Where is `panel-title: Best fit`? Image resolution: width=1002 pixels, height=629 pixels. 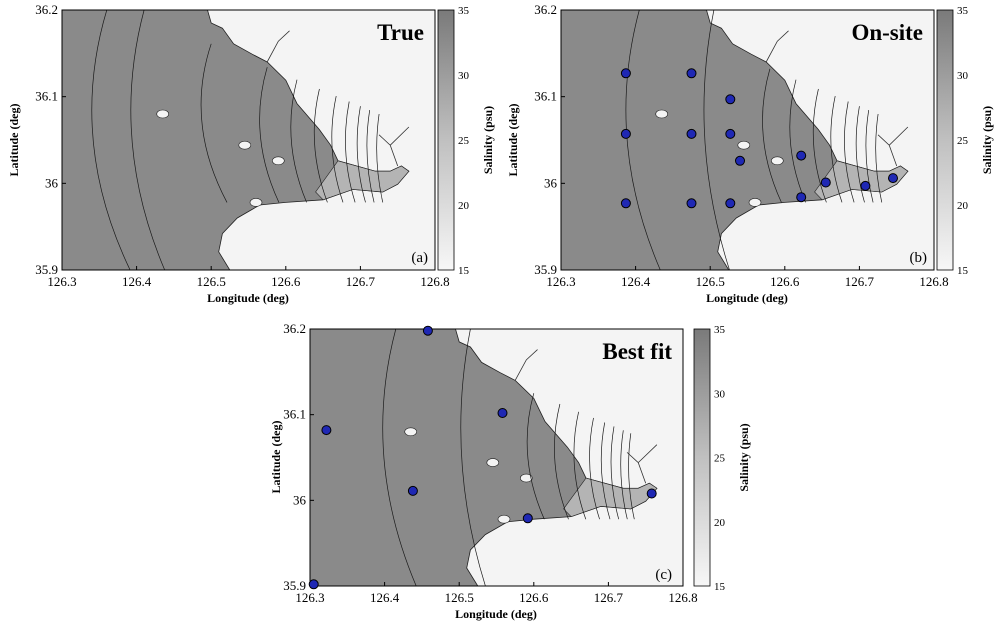 panel-title: Best fit is located at coordinates (637, 351).